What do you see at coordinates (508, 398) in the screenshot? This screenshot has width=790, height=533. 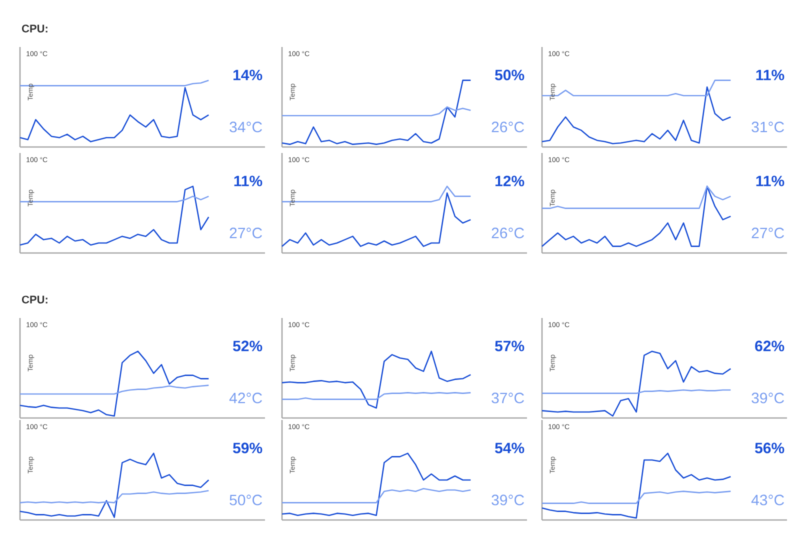 I see `text: 37°C` at bounding box center [508, 398].